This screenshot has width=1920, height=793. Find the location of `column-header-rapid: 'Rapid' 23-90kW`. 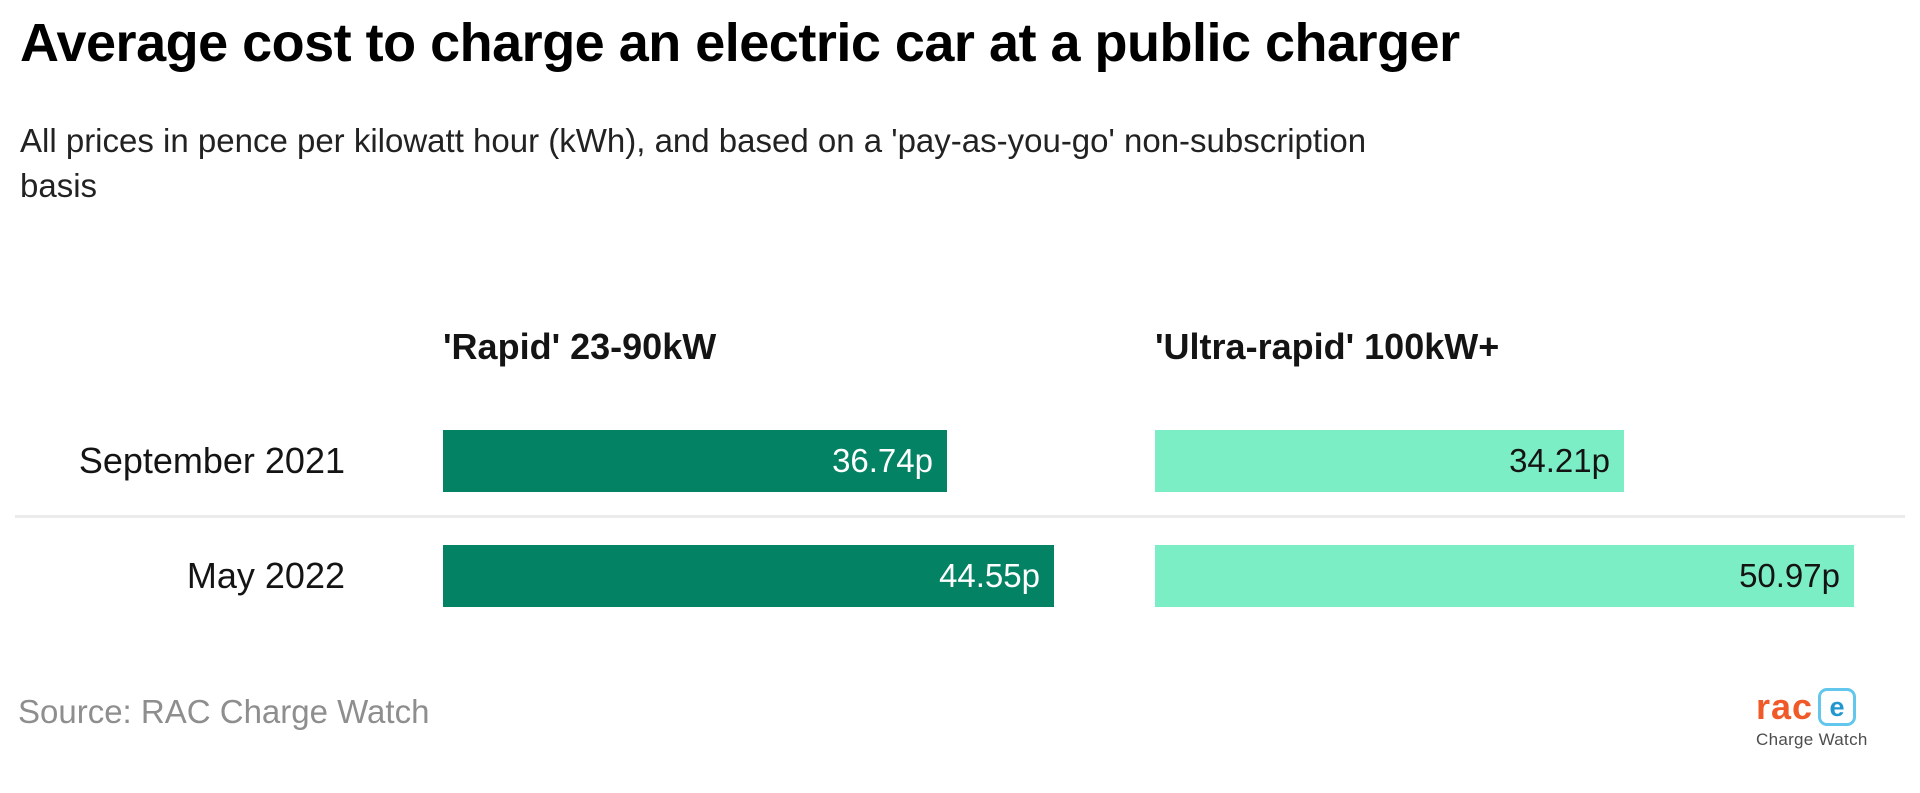

column-header-rapid: 'Rapid' 23-90kW is located at coordinates (580, 346).